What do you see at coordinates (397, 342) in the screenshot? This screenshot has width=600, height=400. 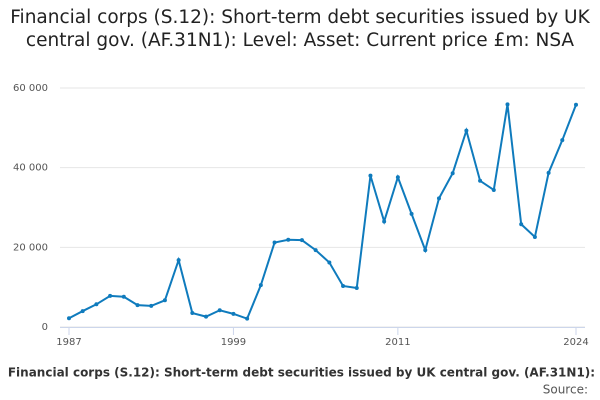 I see `x-tick-label: 2011` at bounding box center [397, 342].